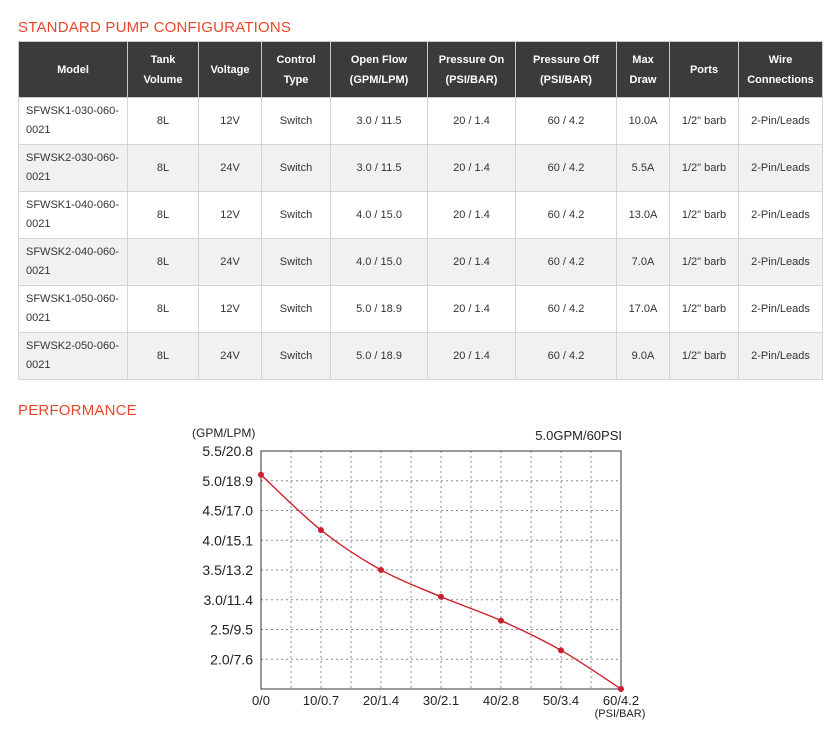 The width and height of the screenshot is (840, 729). Describe the element at coordinates (471, 69) in the screenshot. I see `column-header: Pressure On (PSI/BAR)` at that location.